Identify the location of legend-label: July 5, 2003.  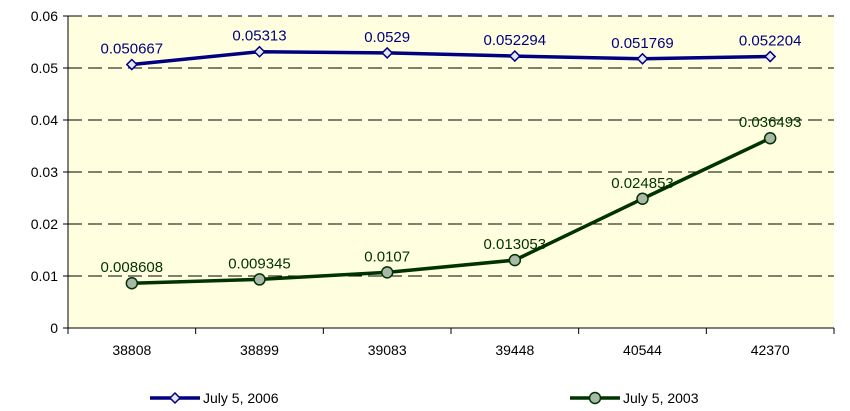
(661, 398).